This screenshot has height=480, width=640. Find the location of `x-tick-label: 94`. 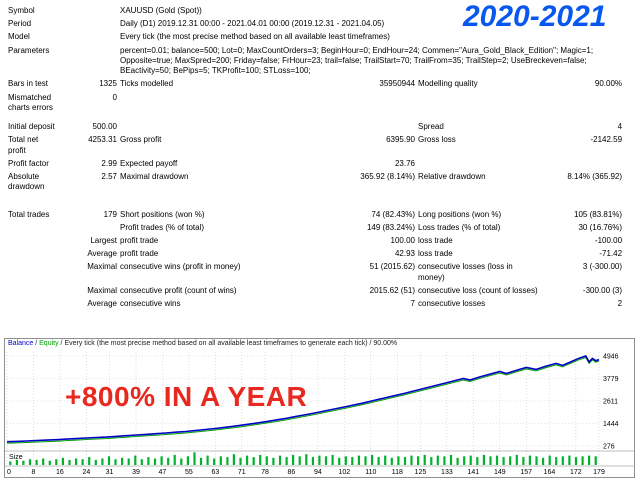

x-tick-label: 94 is located at coordinates (318, 472).